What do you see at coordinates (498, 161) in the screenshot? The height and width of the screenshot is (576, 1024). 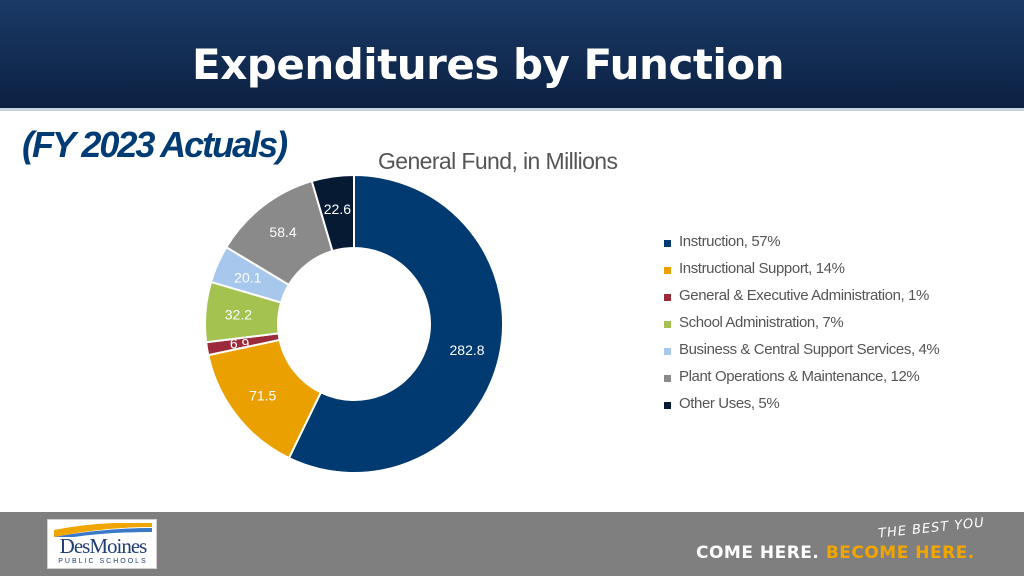 I see `chart-title: General Fund, in Millions` at bounding box center [498, 161].